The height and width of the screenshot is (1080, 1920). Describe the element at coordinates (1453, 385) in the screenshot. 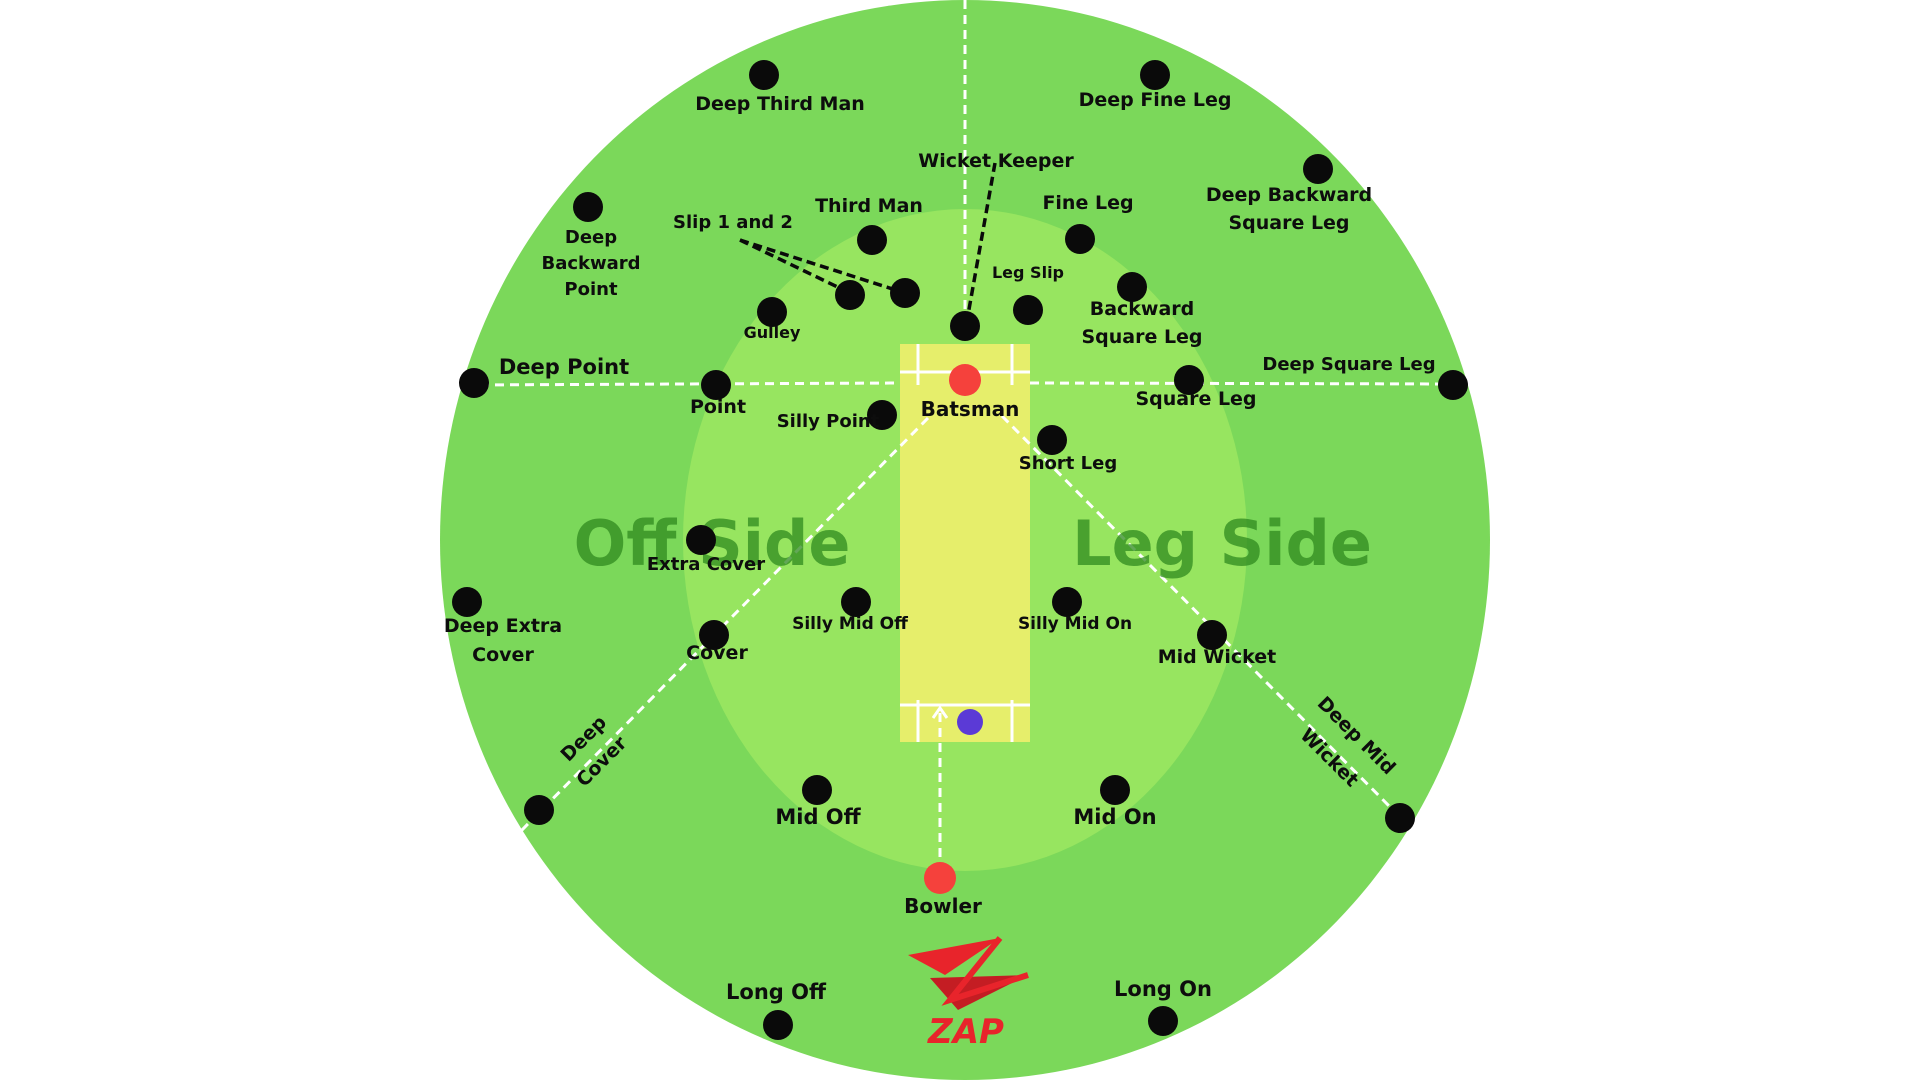

I see `fielder-dot-deep-square-leg` at that location.